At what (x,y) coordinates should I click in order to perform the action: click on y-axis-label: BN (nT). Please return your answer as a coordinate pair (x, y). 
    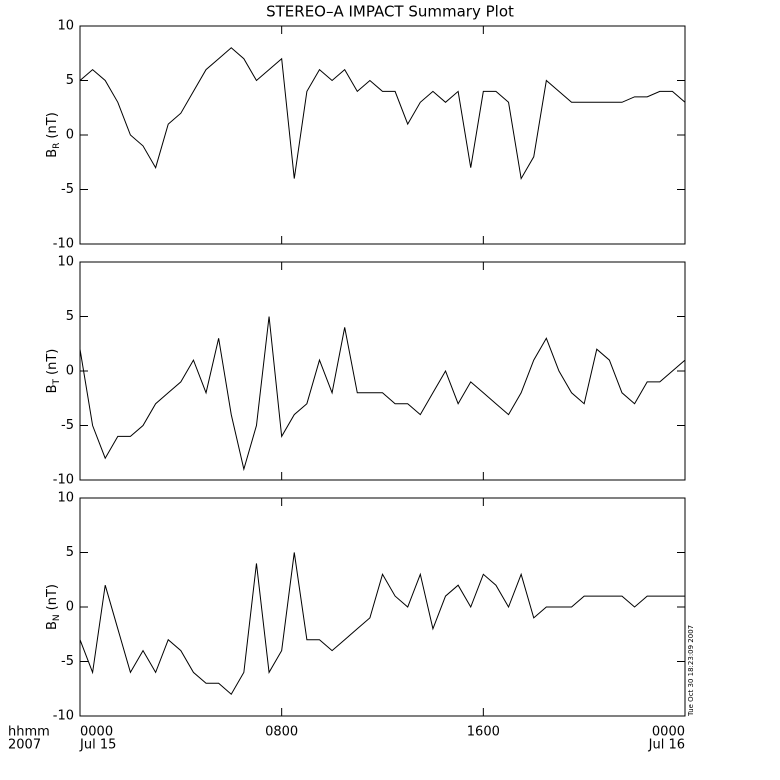
    Looking at the image, I should click on (53, 607).